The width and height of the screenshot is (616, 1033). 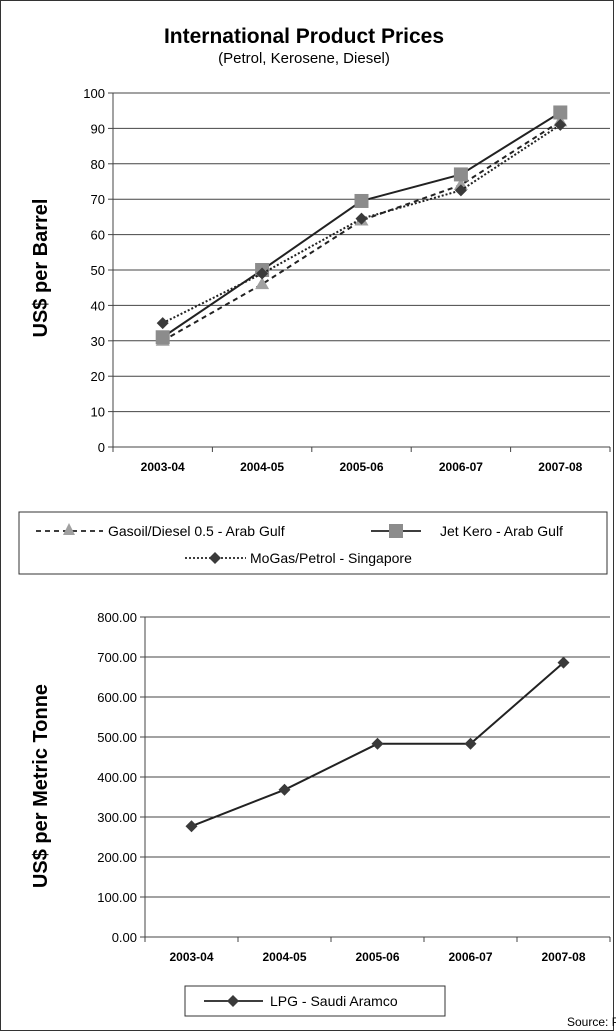 What do you see at coordinates (98, 341) in the screenshot?
I see `chart1-y-tick-label: 30` at bounding box center [98, 341].